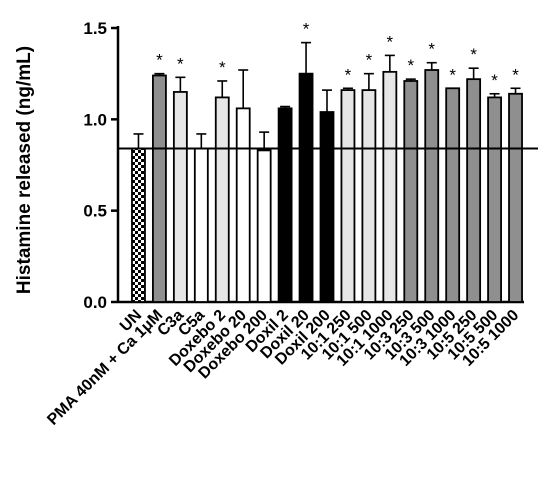 The image size is (550, 491). I want to click on y-tick-label: 0.0, so click(95, 302).